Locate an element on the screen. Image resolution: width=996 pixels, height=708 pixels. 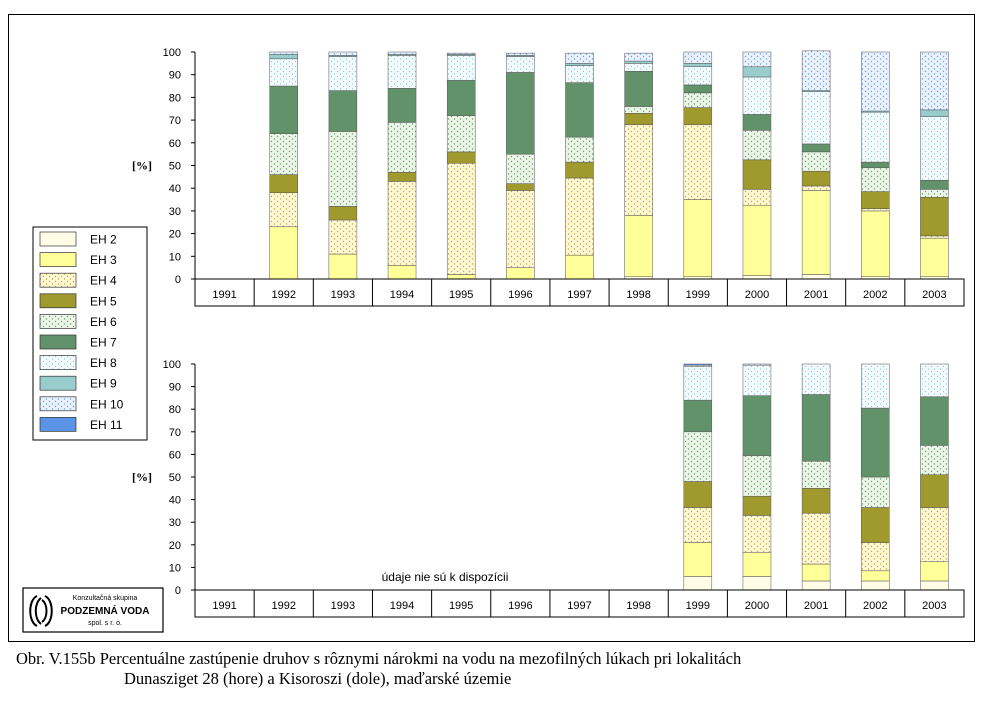
bar-segment-eh10-1996 is located at coordinates (520, 54).